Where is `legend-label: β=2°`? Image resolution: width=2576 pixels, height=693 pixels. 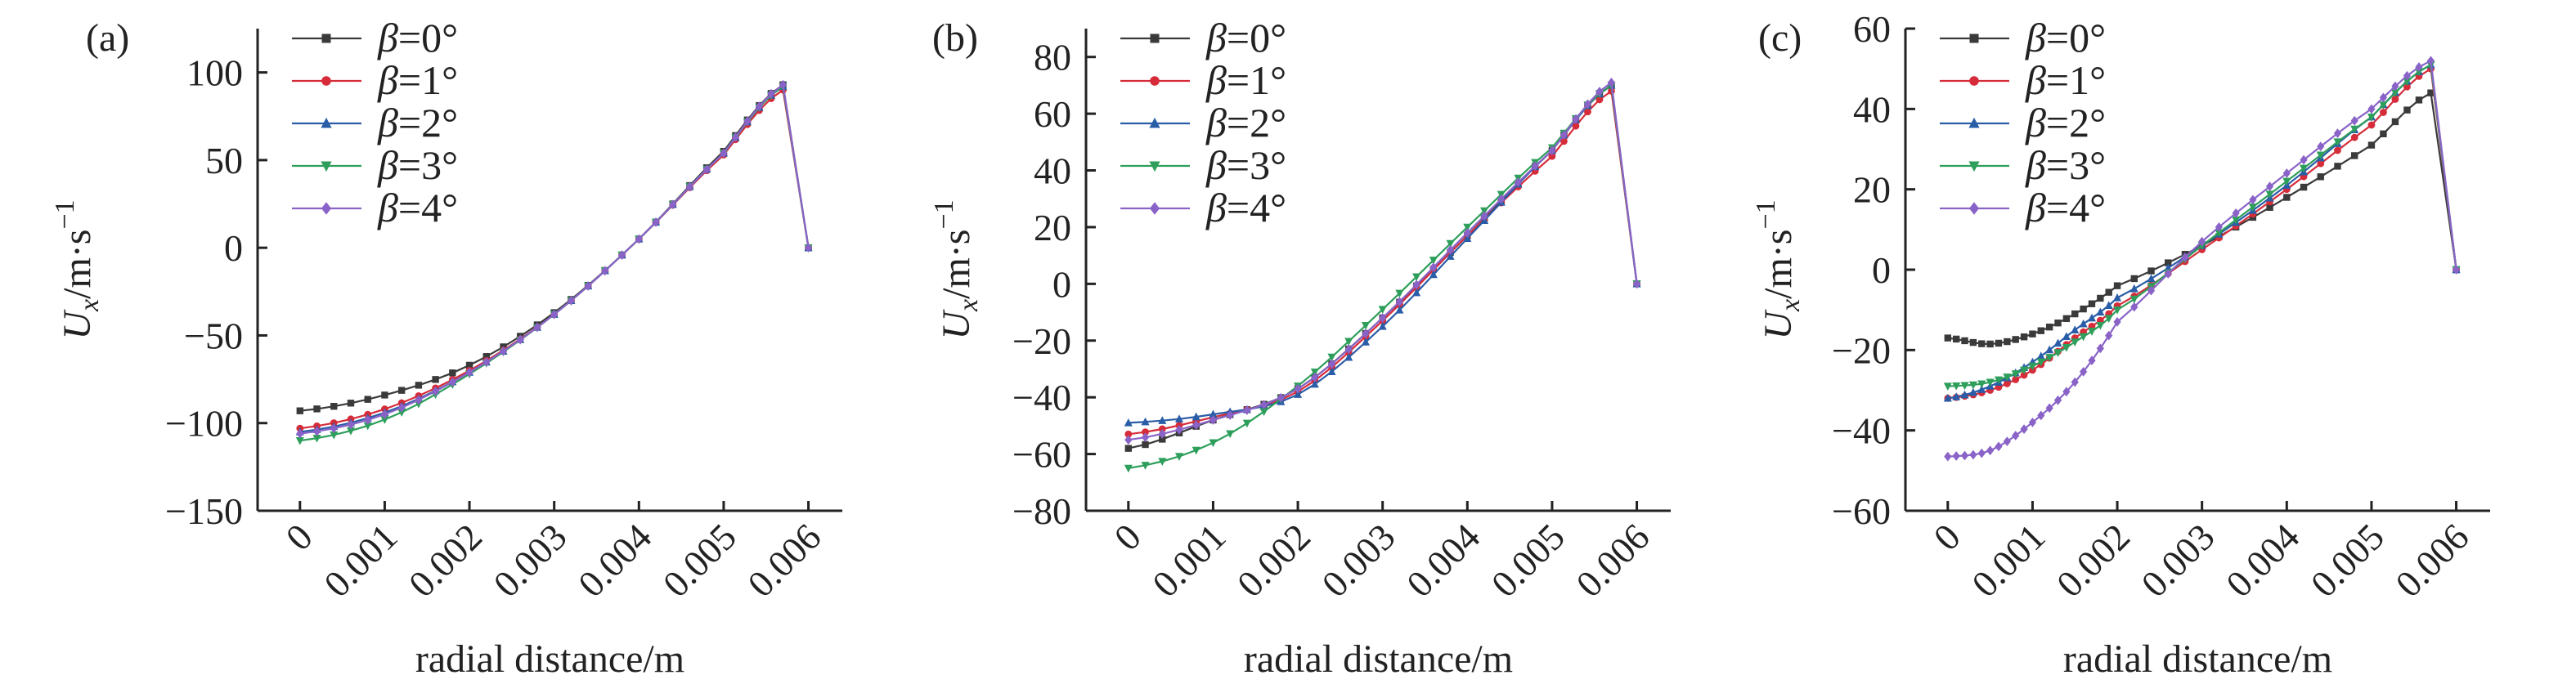 legend-label: β=2° is located at coordinates (1245, 122).